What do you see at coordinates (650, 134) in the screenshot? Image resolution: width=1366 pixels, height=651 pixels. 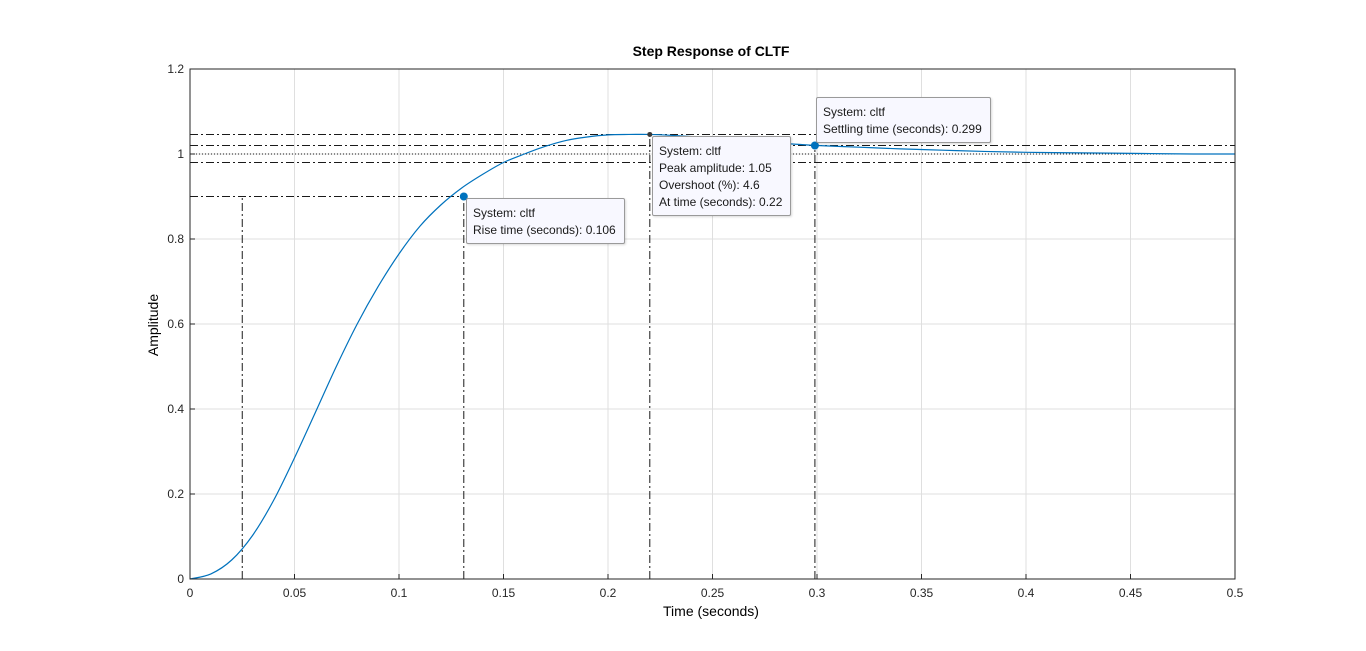 I see `peak-marker` at bounding box center [650, 134].